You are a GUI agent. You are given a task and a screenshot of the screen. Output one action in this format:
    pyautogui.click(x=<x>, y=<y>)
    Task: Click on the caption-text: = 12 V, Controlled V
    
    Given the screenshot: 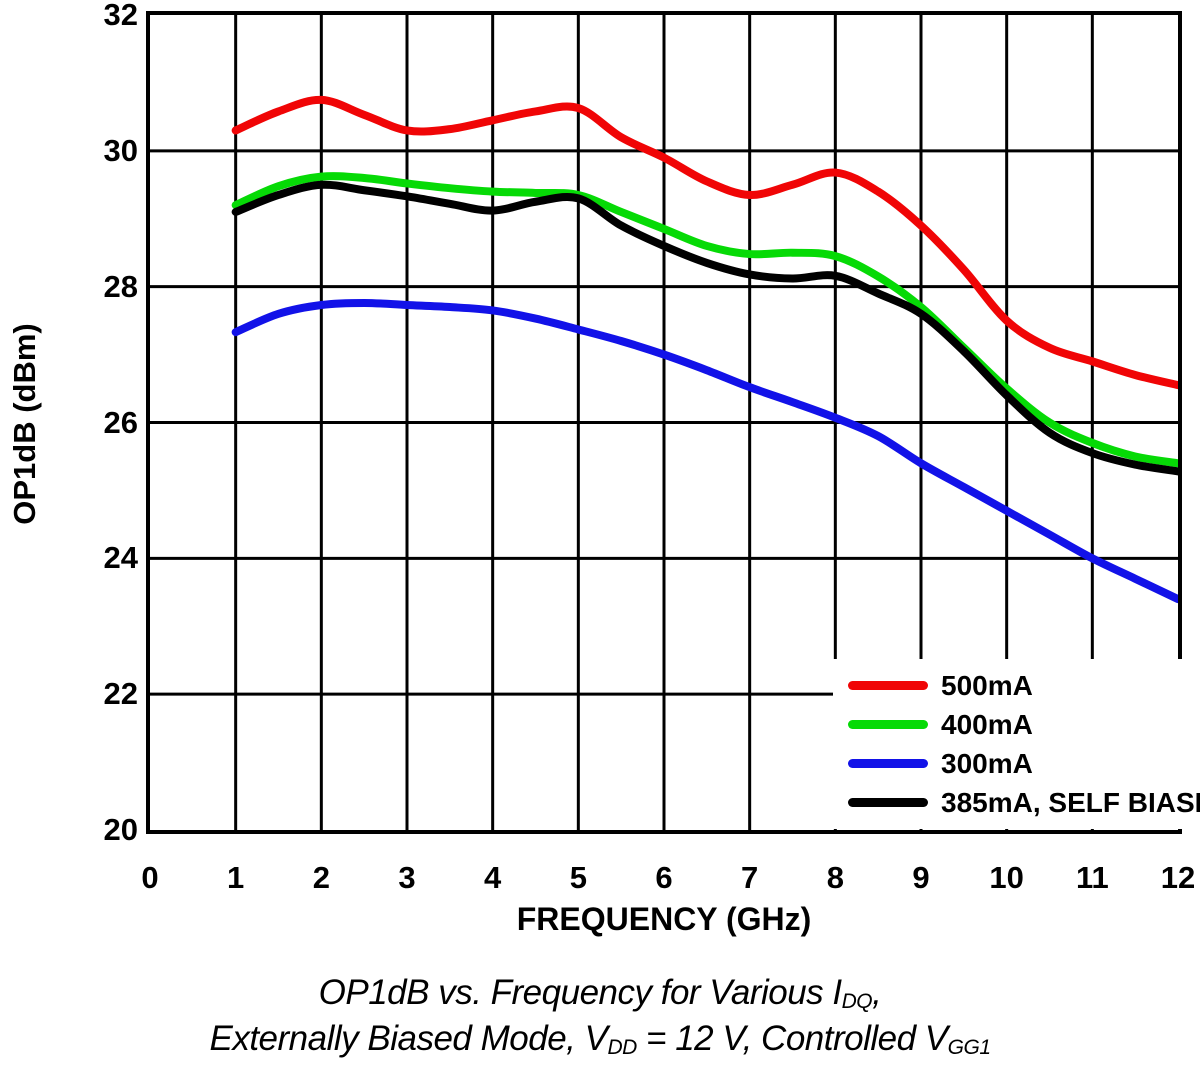 What is the action you would take?
    pyautogui.click(x=792, y=1038)
    